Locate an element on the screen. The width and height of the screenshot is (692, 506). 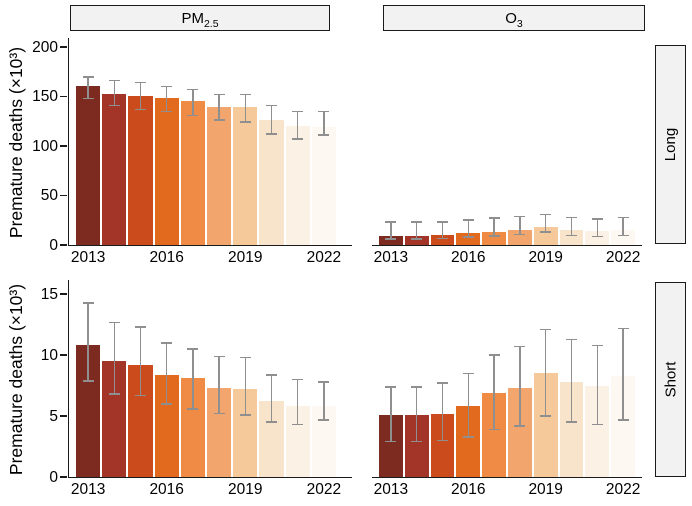
y-axis-tick-label: 0 is located at coordinates (53, 245).